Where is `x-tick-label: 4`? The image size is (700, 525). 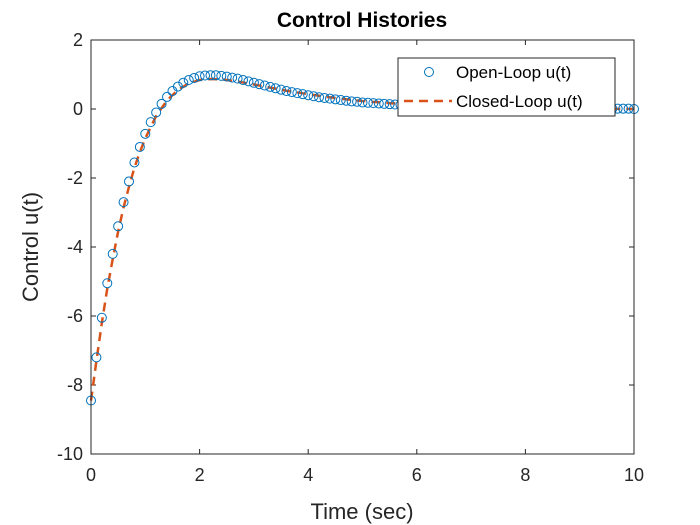 x-tick-label: 4 is located at coordinates (308, 475).